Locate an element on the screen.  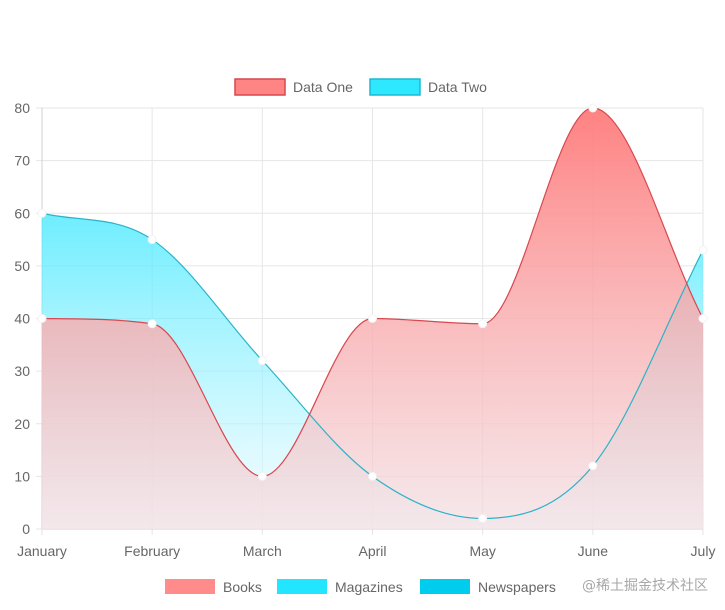
legend-label: Magazines is located at coordinates (369, 587).